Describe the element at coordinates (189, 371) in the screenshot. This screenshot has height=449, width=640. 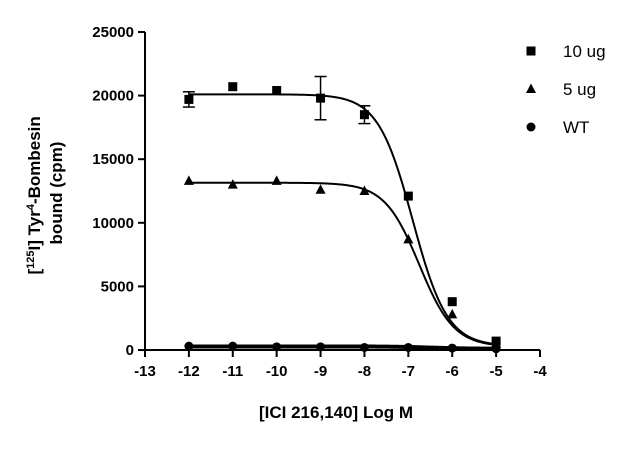
I see `x-tick-label: -12` at that location.